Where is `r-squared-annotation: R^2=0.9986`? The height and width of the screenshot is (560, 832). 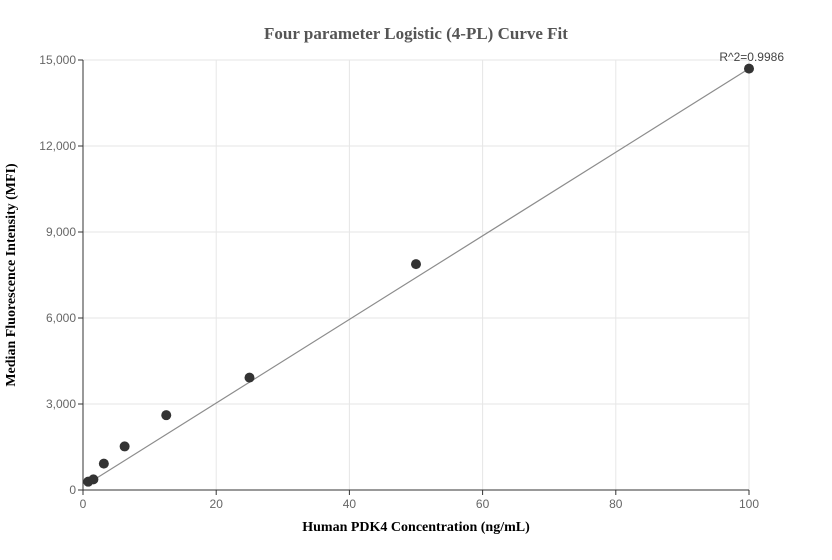
r-squared-annotation: R^2=0.9986 is located at coordinates (751, 57).